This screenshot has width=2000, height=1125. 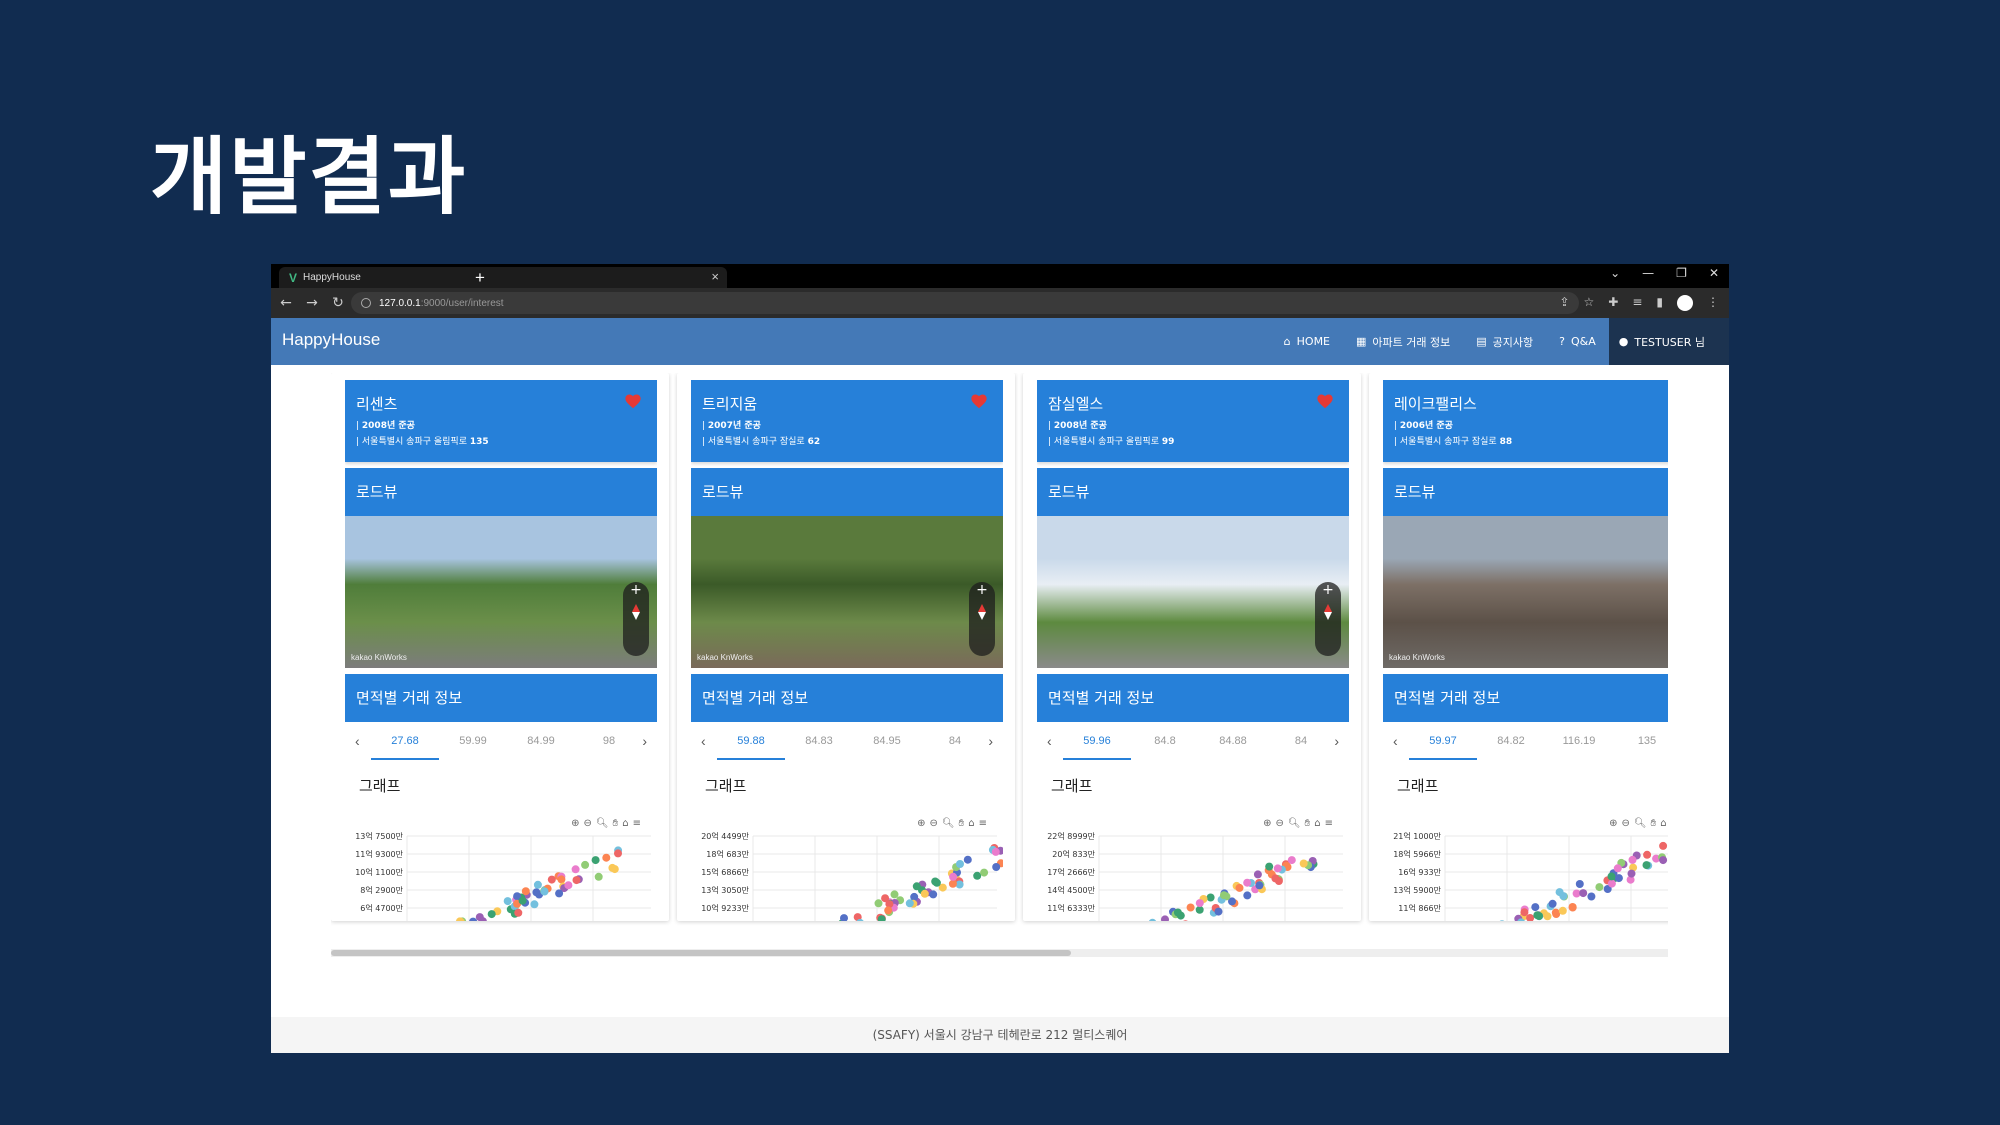 What do you see at coordinates (1193, 592) in the screenshot?
I see `roadview-image: +` at bounding box center [1193, 592].